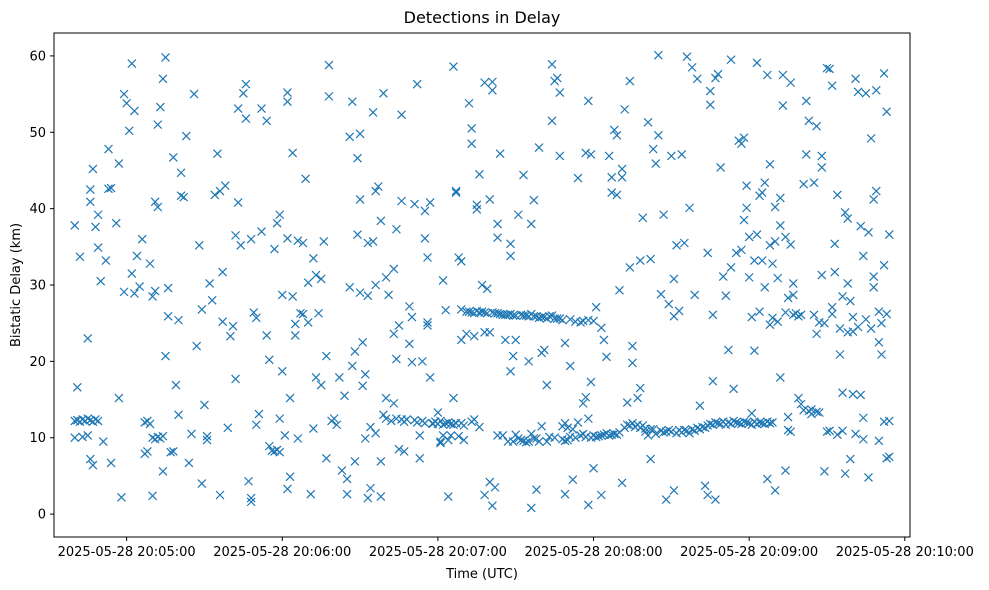  What do you see at coordinates (37, 362) in the screenshot?
I see `y-tick-label: 20` at bounding box center [37, 362].